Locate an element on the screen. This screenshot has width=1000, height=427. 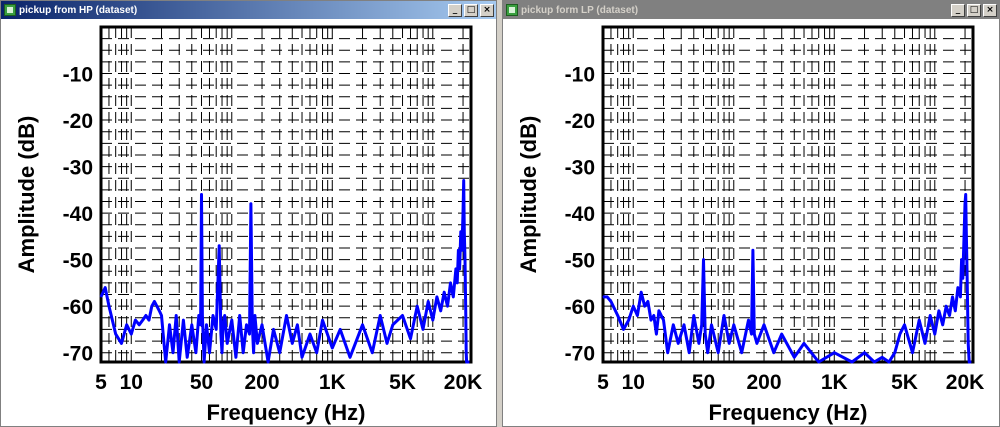
titlebar-lp: pickup form LP (dataset) _ □ × is located at coordinates (751, 10).